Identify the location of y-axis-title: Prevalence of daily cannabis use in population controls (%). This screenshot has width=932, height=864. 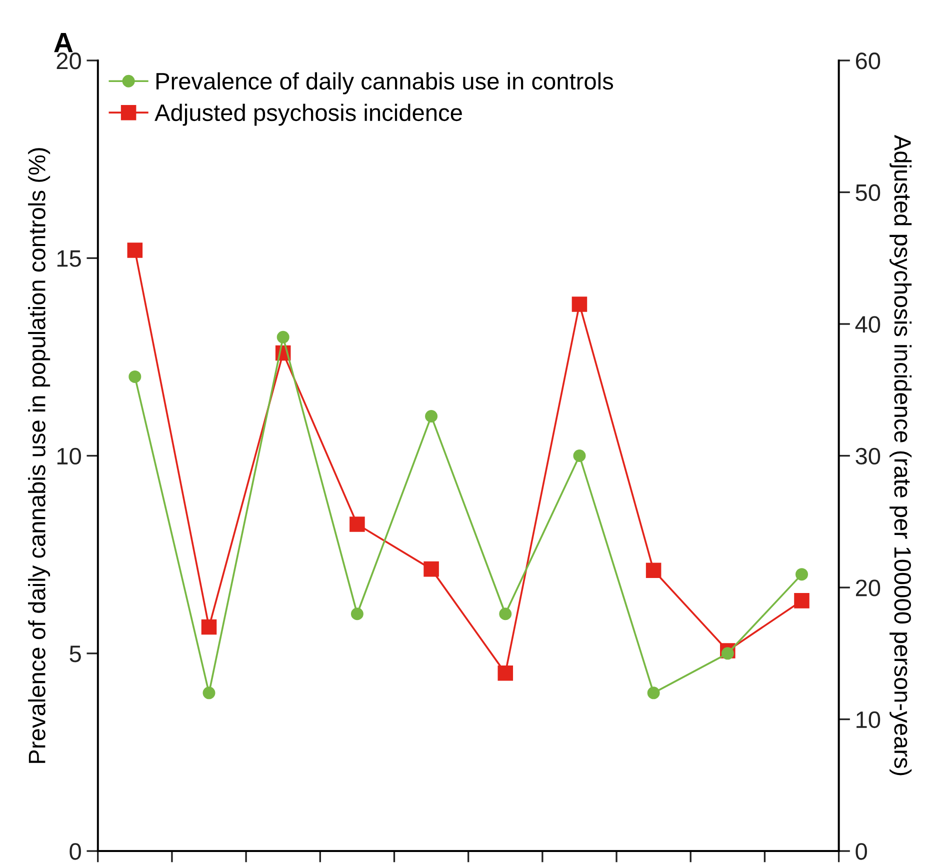
(39, 455).